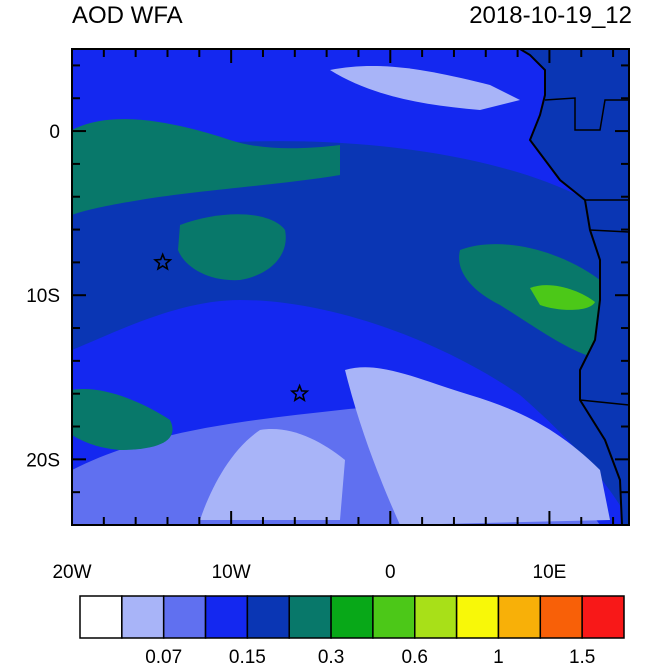 The height and width of the screenshot is (667, 650). I want to click on x-tick-label: 0, so click(390, 572).